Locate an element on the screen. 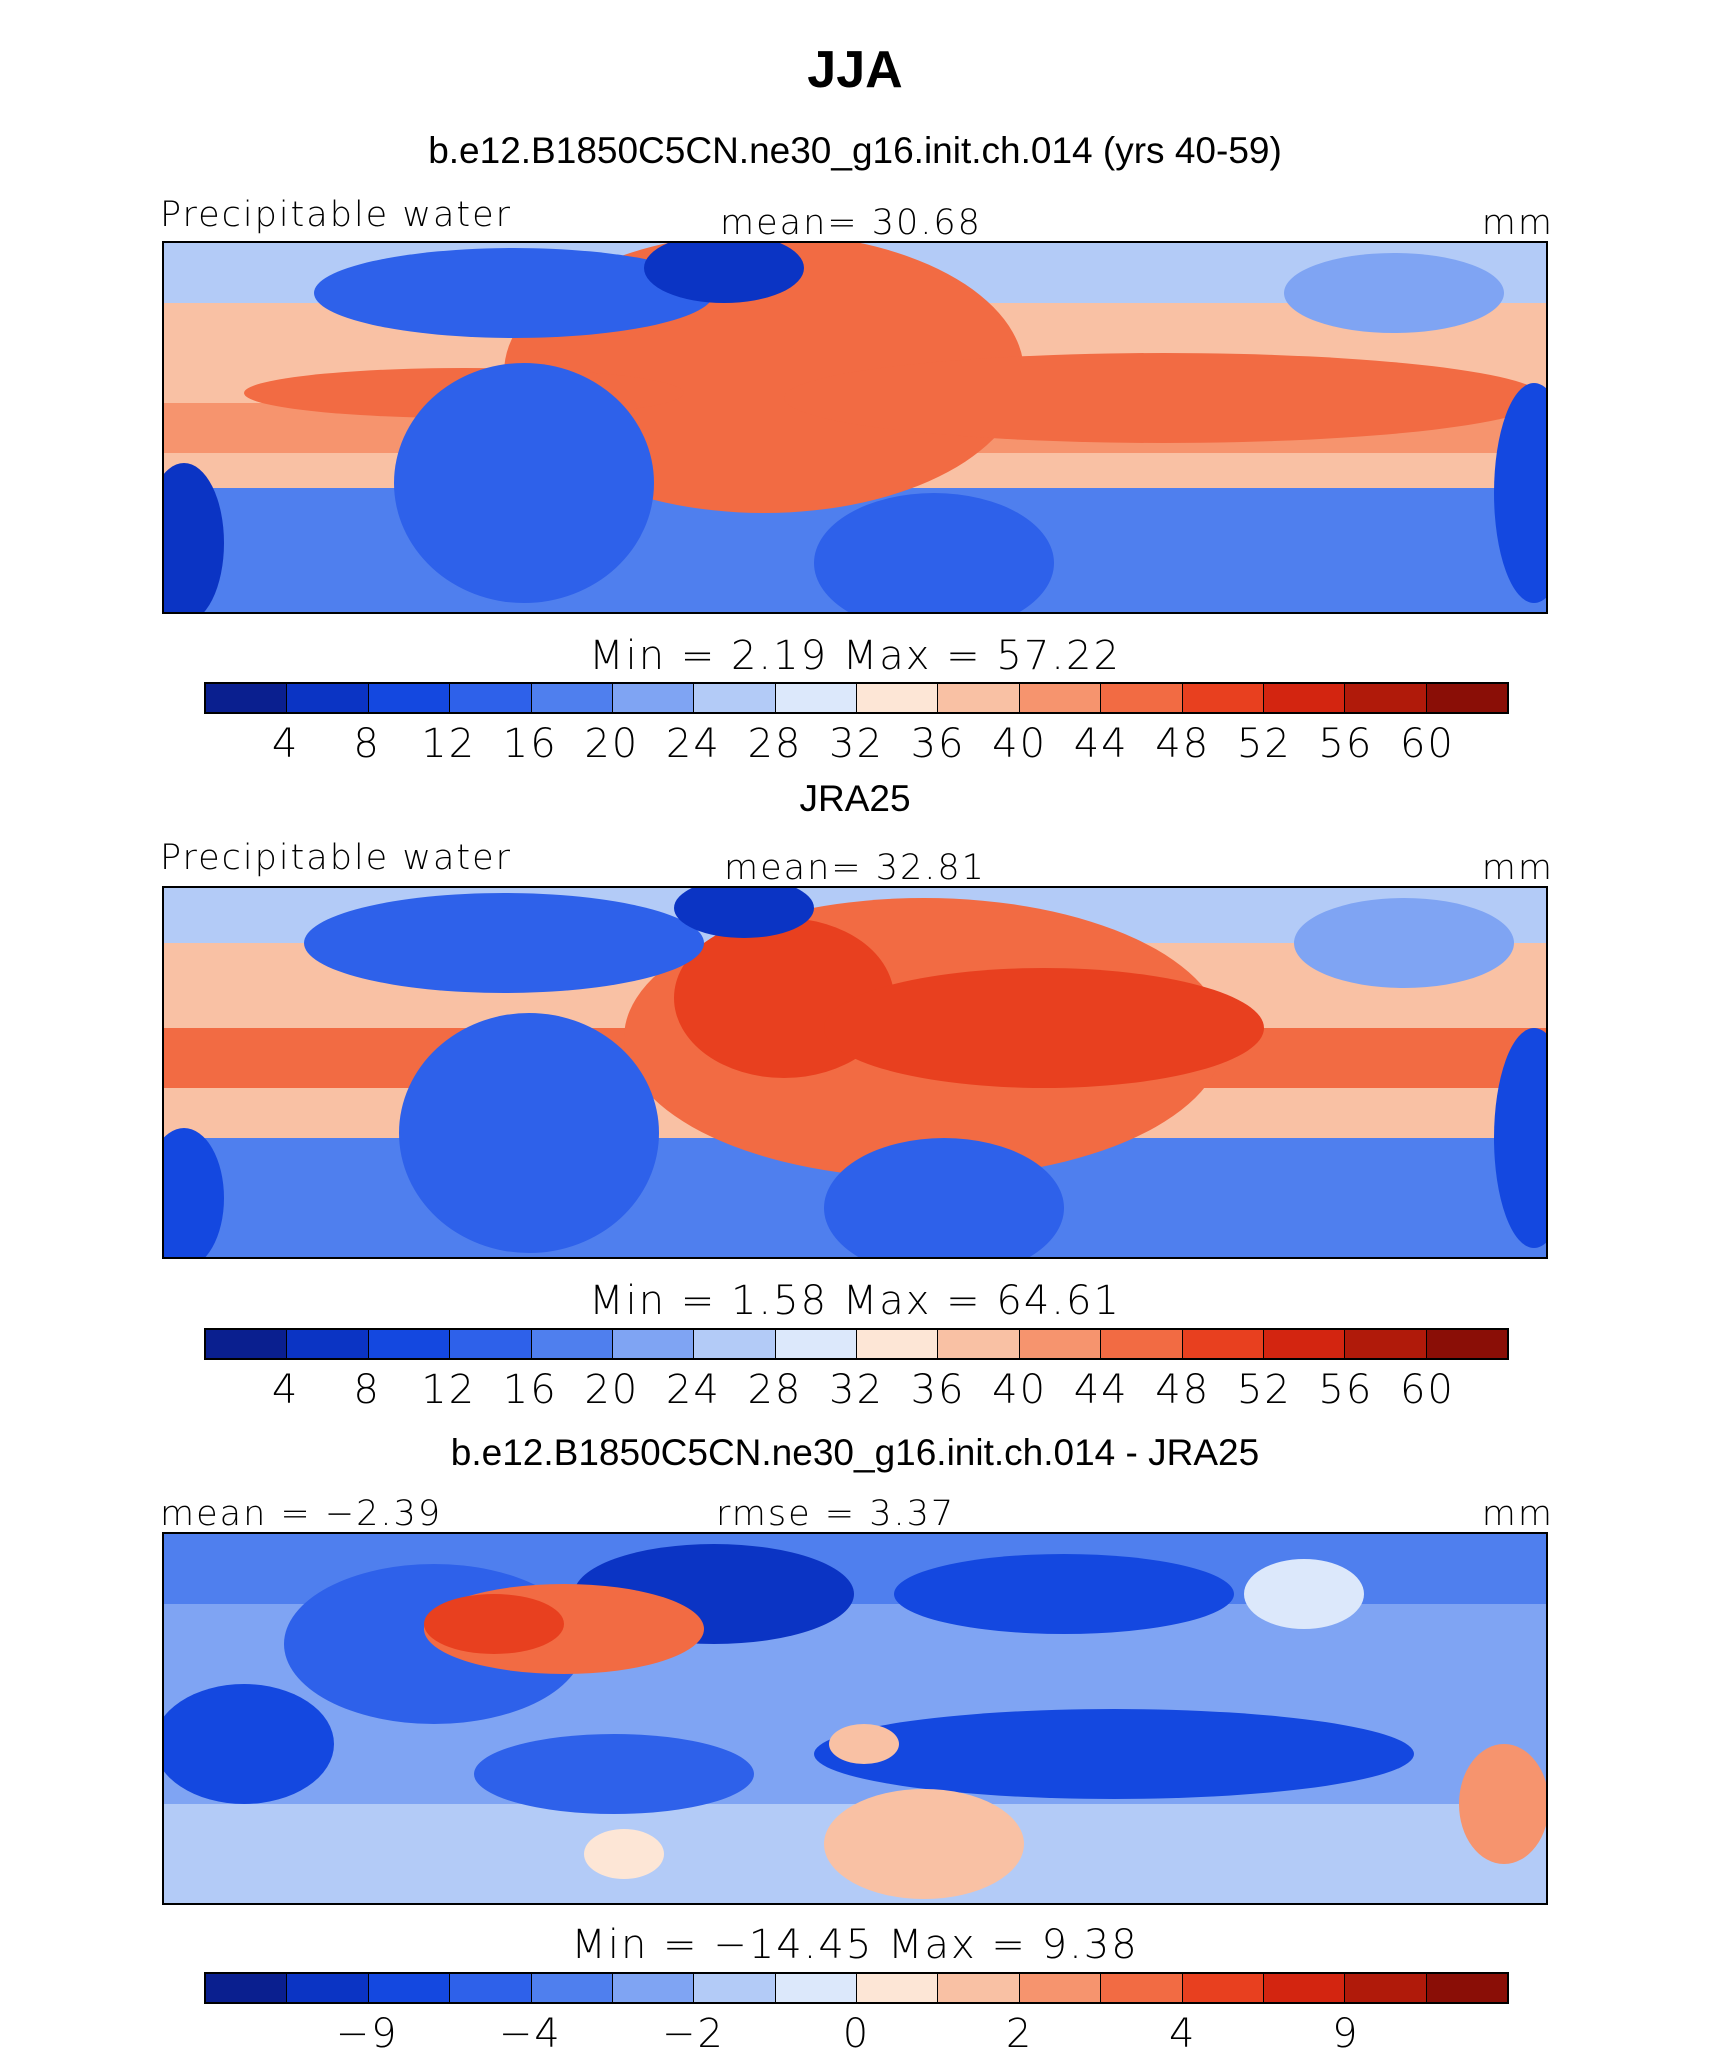 This screenshot has height=2064, width=1710. panel-1-units: mm is located at coordinates (1517, 223).